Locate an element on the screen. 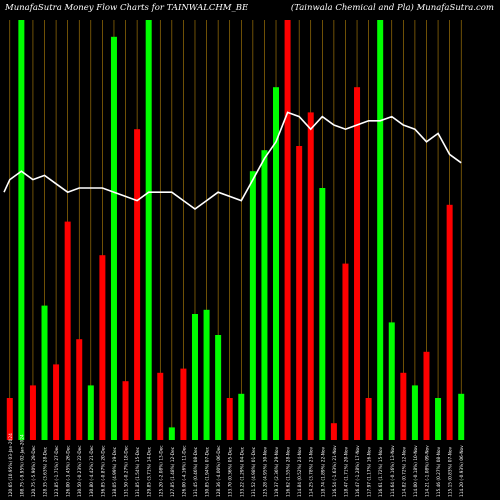 Image resolution: width=500 pixels, height=500 pixels. x-tick-label: 114.64 (-0.16%) 13-Nov is located at coordinates (393, 471).